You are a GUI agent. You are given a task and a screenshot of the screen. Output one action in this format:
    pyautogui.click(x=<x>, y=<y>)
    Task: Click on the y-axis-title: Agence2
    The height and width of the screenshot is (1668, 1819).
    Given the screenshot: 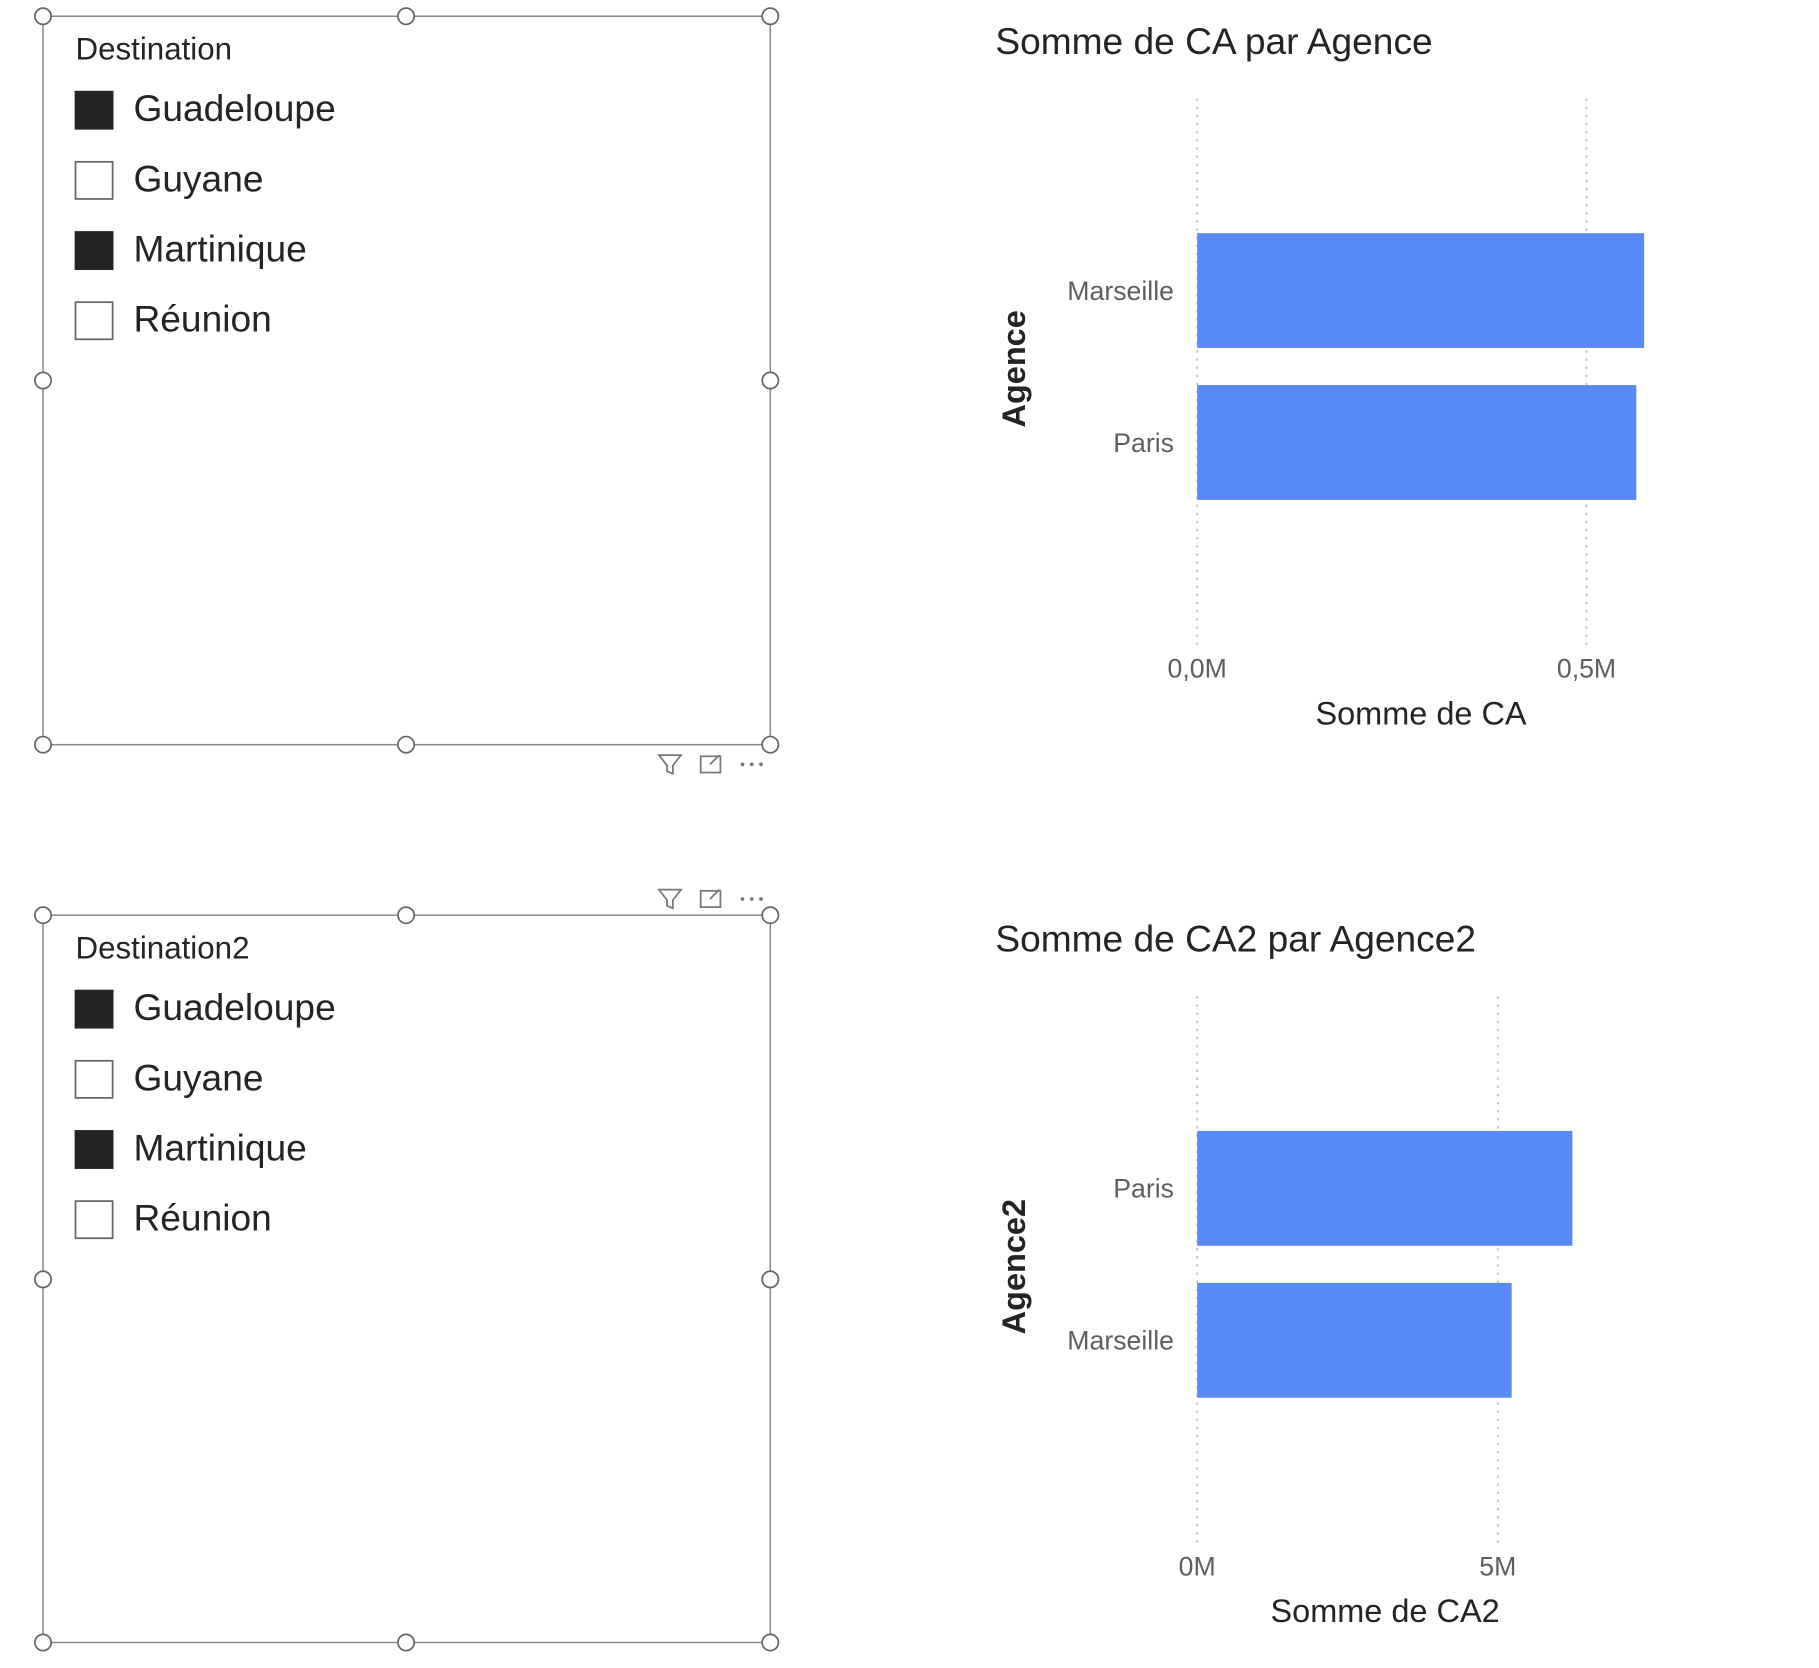 What is the action you would take?
    pyautogui.click(x=1014, y=1266)
    